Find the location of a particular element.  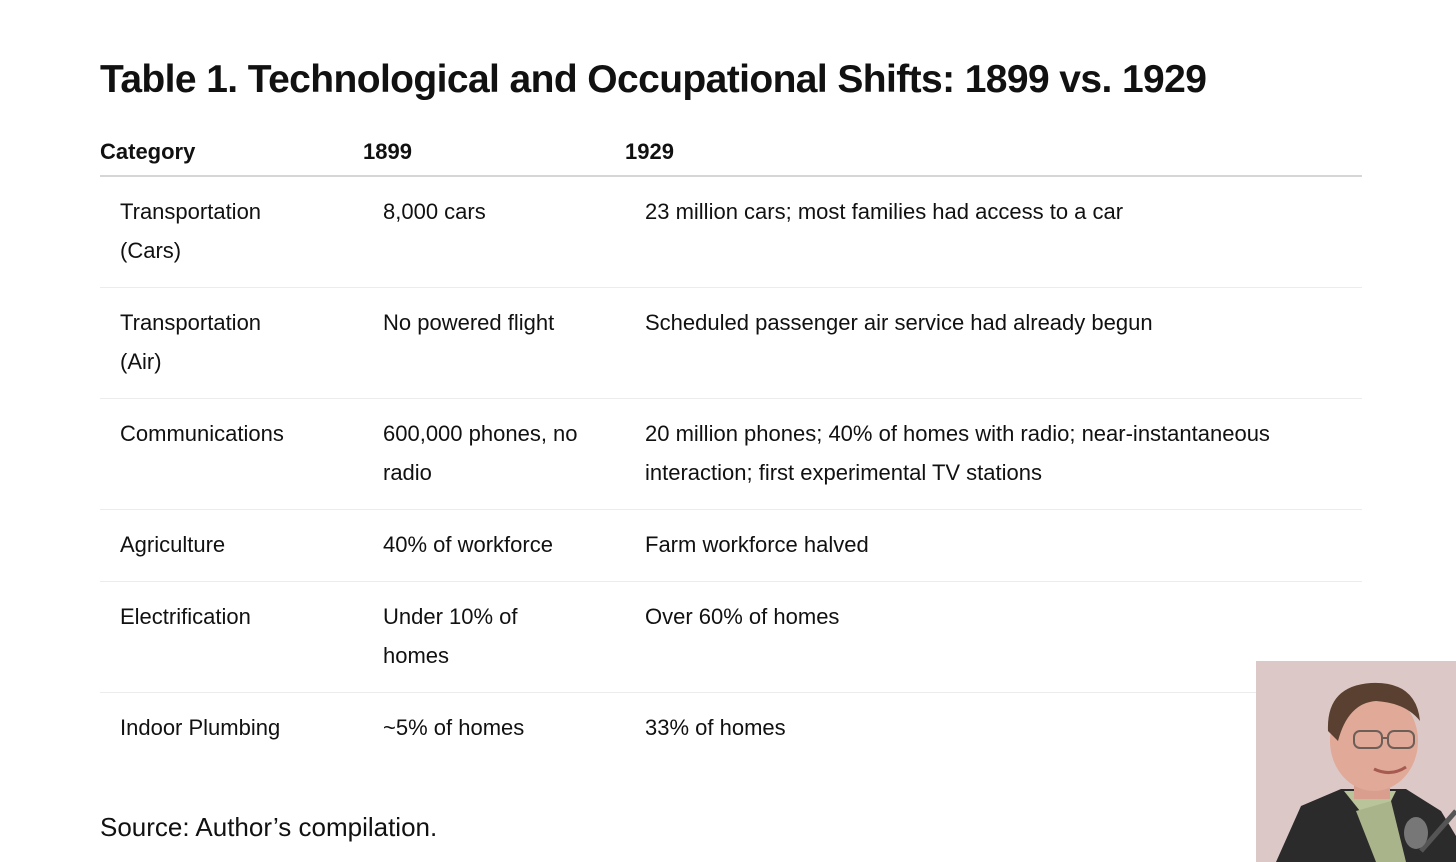

speaker-portrait-icon is located at coordinates (1356, 761).